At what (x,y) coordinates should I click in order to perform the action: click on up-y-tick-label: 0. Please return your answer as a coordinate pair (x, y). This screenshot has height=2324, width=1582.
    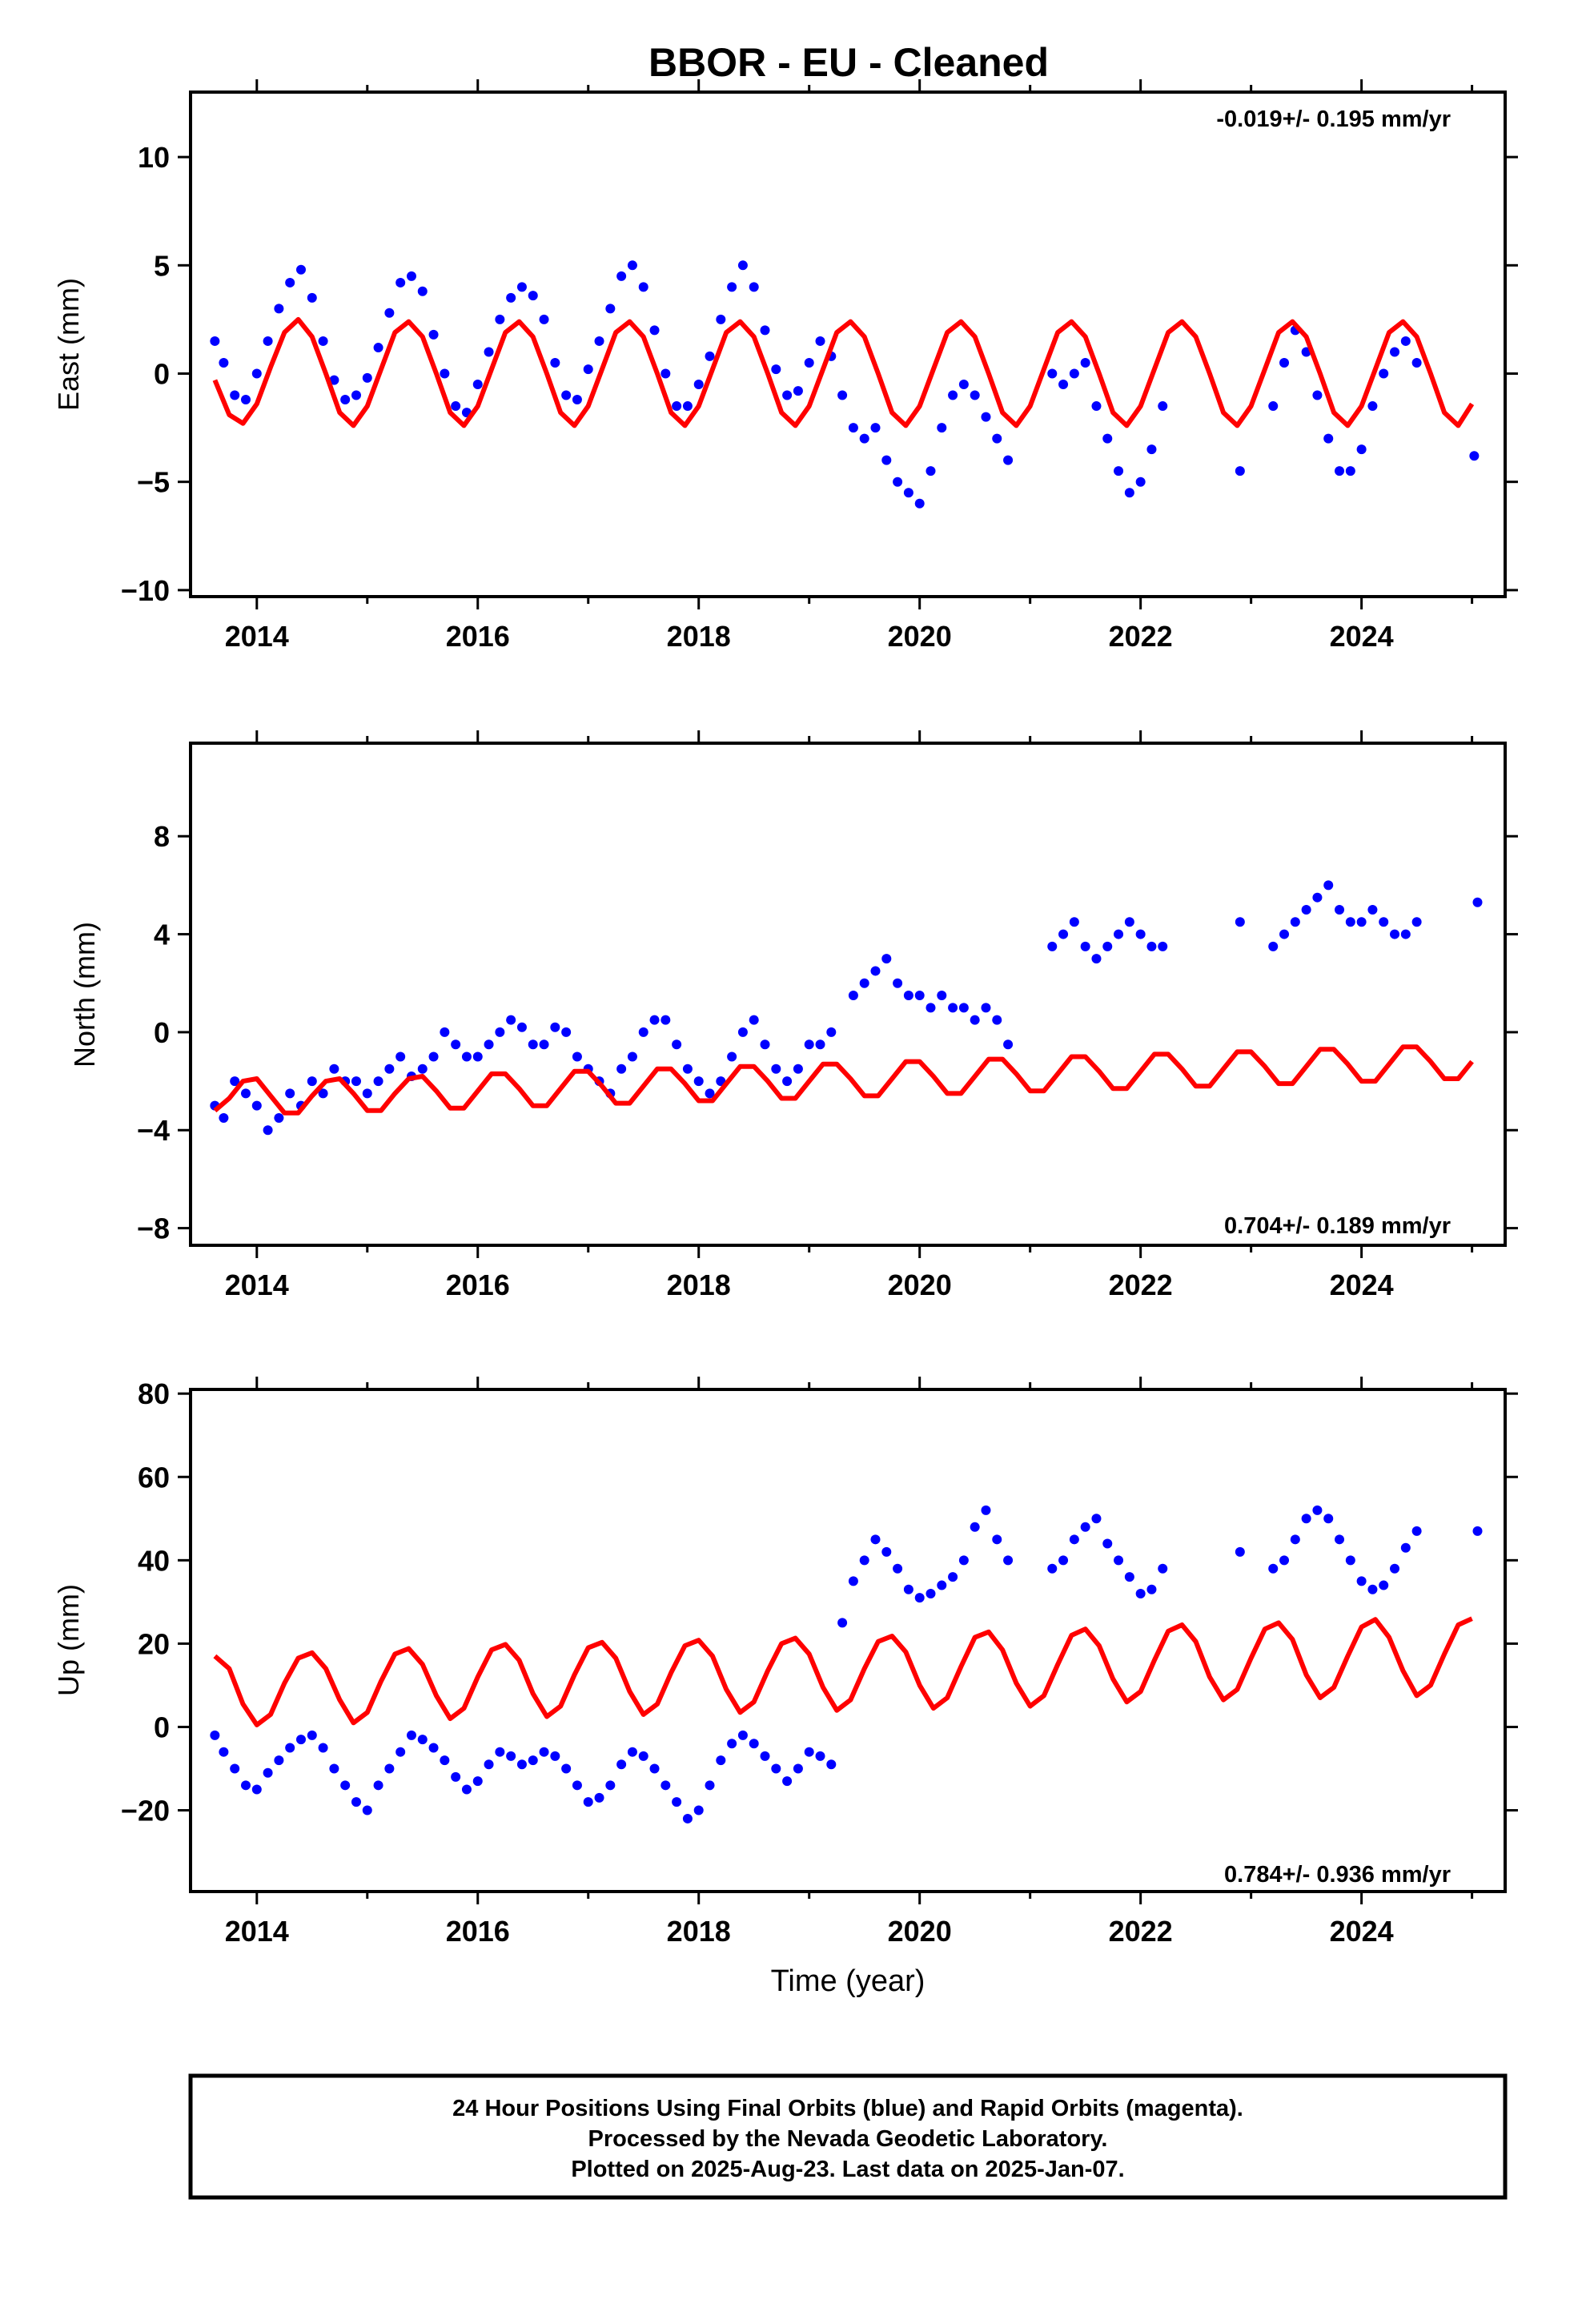
    Looking at the image, I should click on (162, 1727).